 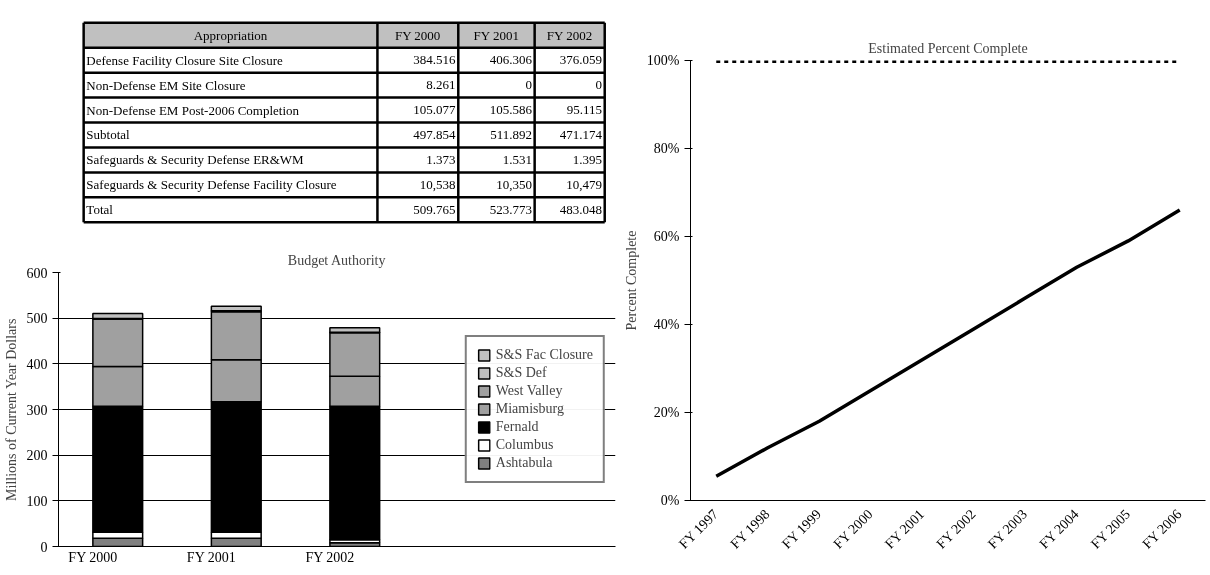 What do you see at coordinates (514, 184) in the screenshot?
I see `text: 10,350` at bounding box center [514, 184].